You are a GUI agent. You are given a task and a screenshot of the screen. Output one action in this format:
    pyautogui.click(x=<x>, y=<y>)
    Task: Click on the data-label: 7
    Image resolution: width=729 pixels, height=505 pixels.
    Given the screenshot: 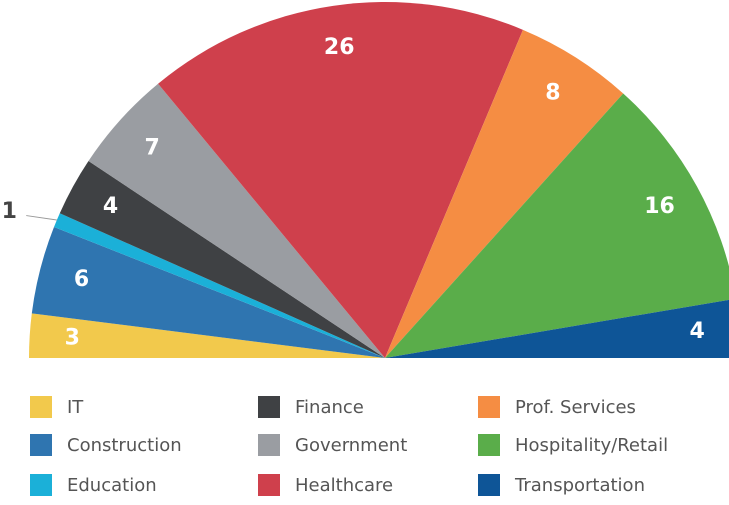 What is the action you would take?
    pyautogui.click(x=152, y=147)
    